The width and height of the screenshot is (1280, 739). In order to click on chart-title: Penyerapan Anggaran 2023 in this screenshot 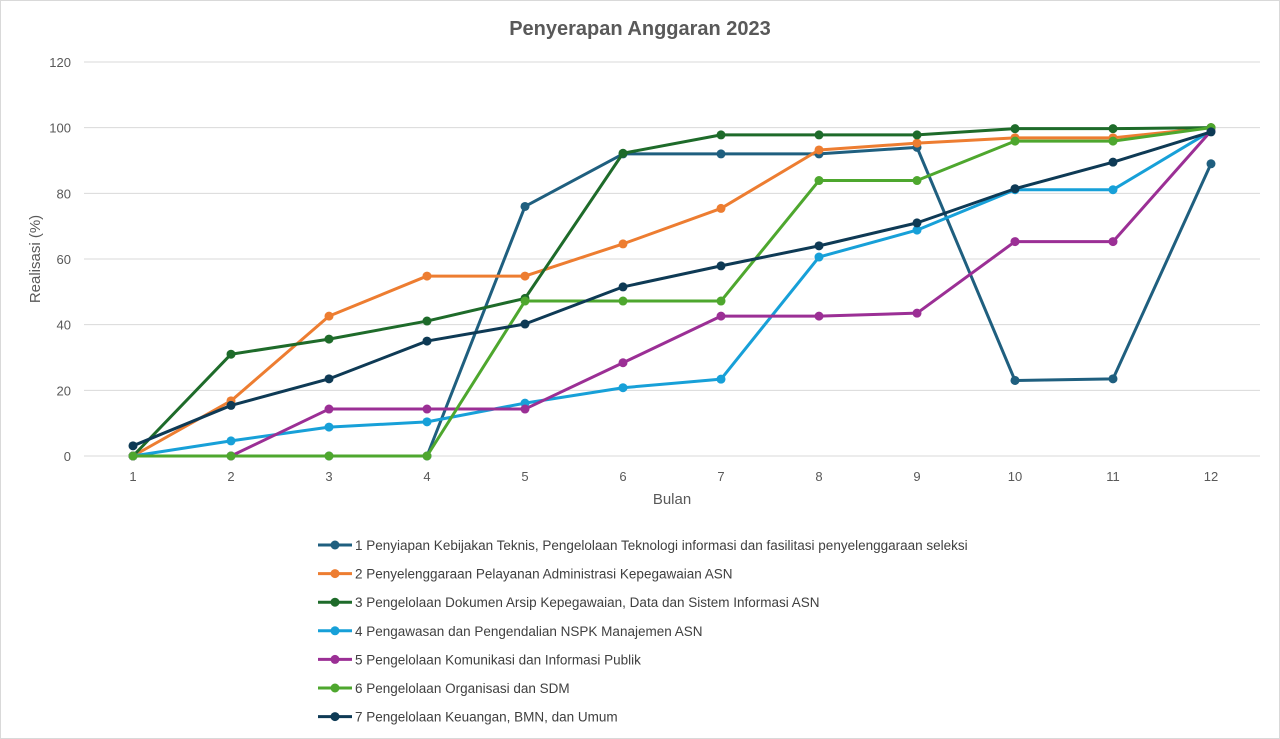, I will do `click(640, 29)`.